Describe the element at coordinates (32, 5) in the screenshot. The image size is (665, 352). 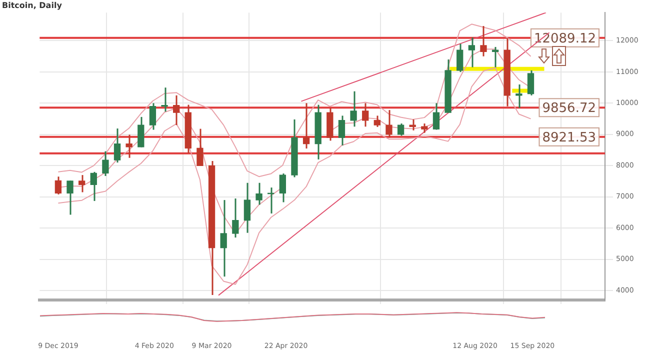
I see `chart-title: Bitcoin, Daily` at that location.